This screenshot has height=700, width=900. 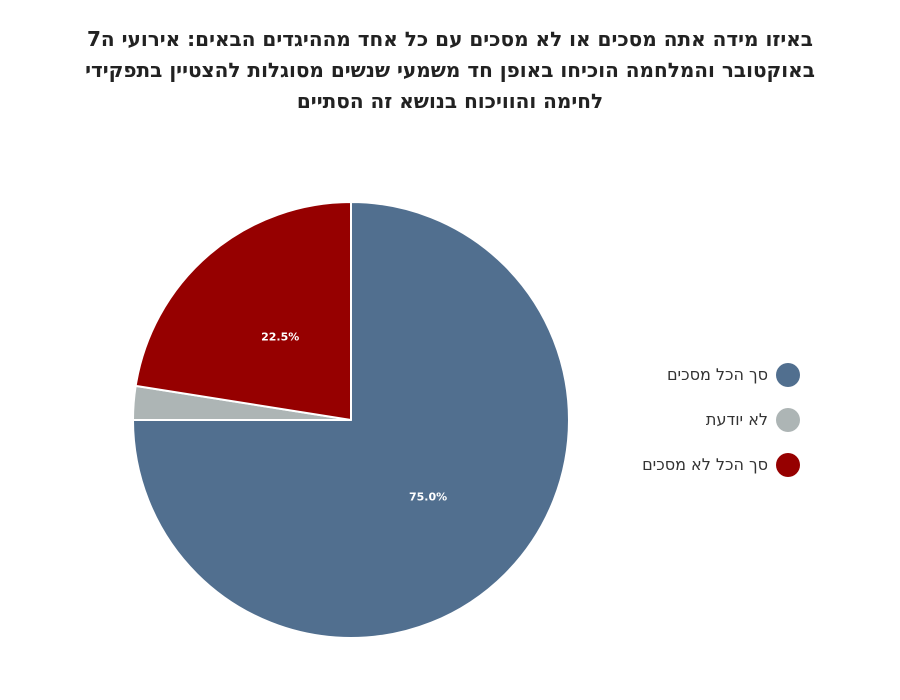 I want to click on legend-item-2: סך הכל לא מסכים, so click(x=680, y=464).